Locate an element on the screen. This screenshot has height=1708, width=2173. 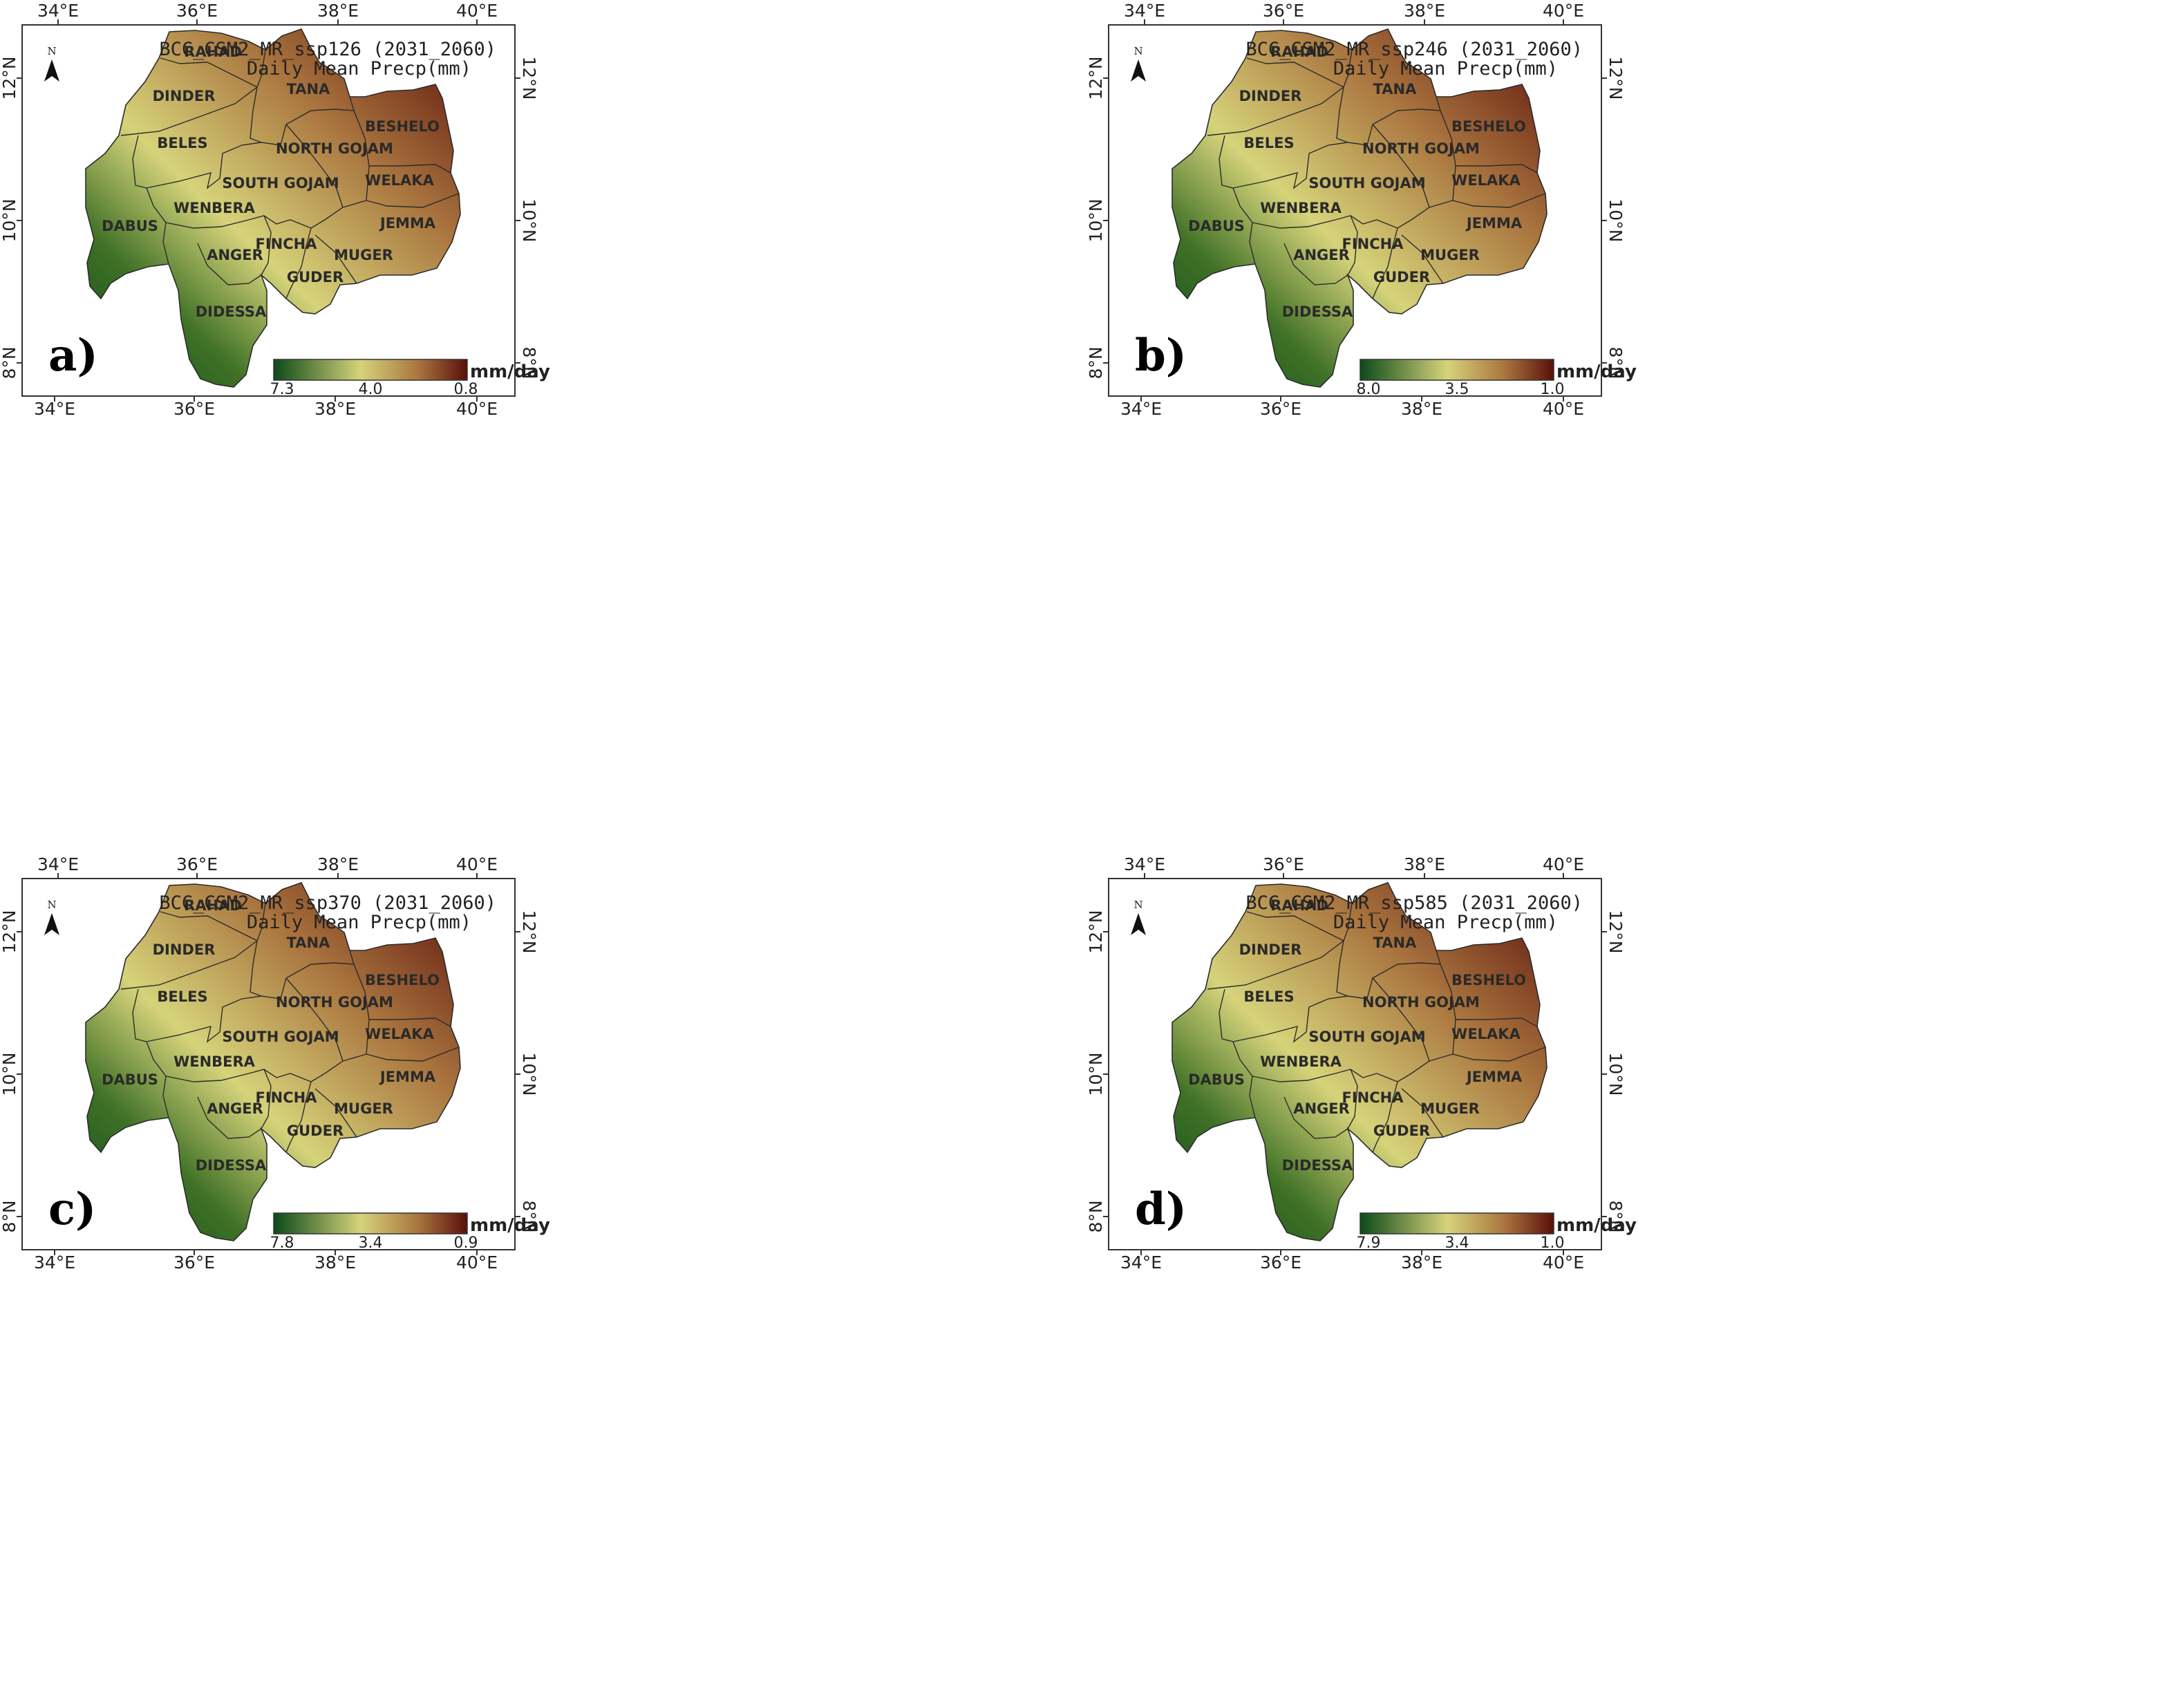
color-legend: mm/day 7.9 3.4 1.0 is located at coordinates (1497, 1232).